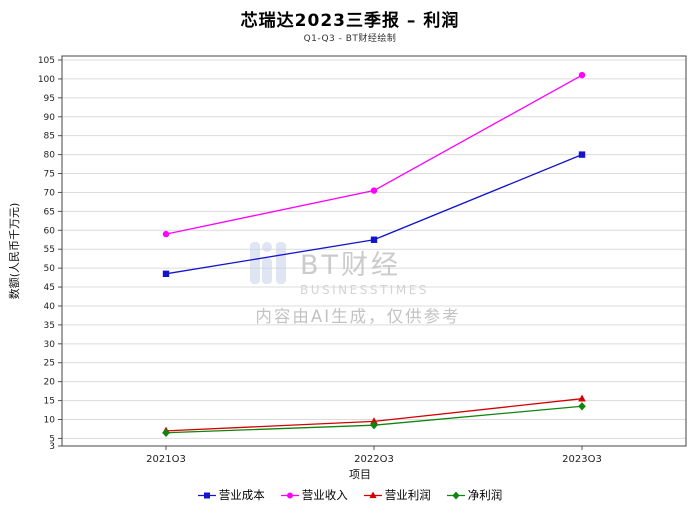 The height and width of the screenshot is (524, 700). Describe the element at coordinates (350, 39) in the screenshot. I see `chart-subtitle: Q1-Q3 - BT财经绘制` at that location.